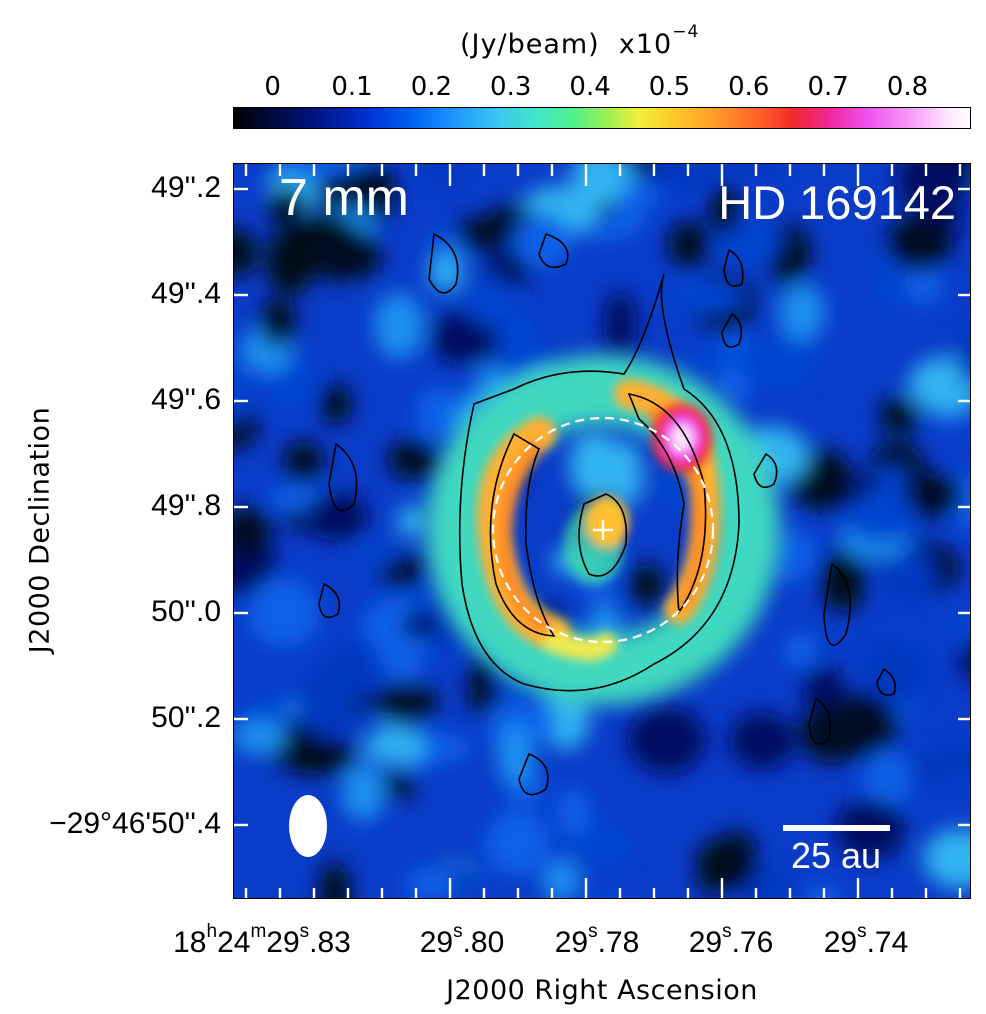  What do you see at coordinates (590, 87) in the screenshot?
I see `colorbar-tick-label: 0.4` at bounding box center [590, 87].